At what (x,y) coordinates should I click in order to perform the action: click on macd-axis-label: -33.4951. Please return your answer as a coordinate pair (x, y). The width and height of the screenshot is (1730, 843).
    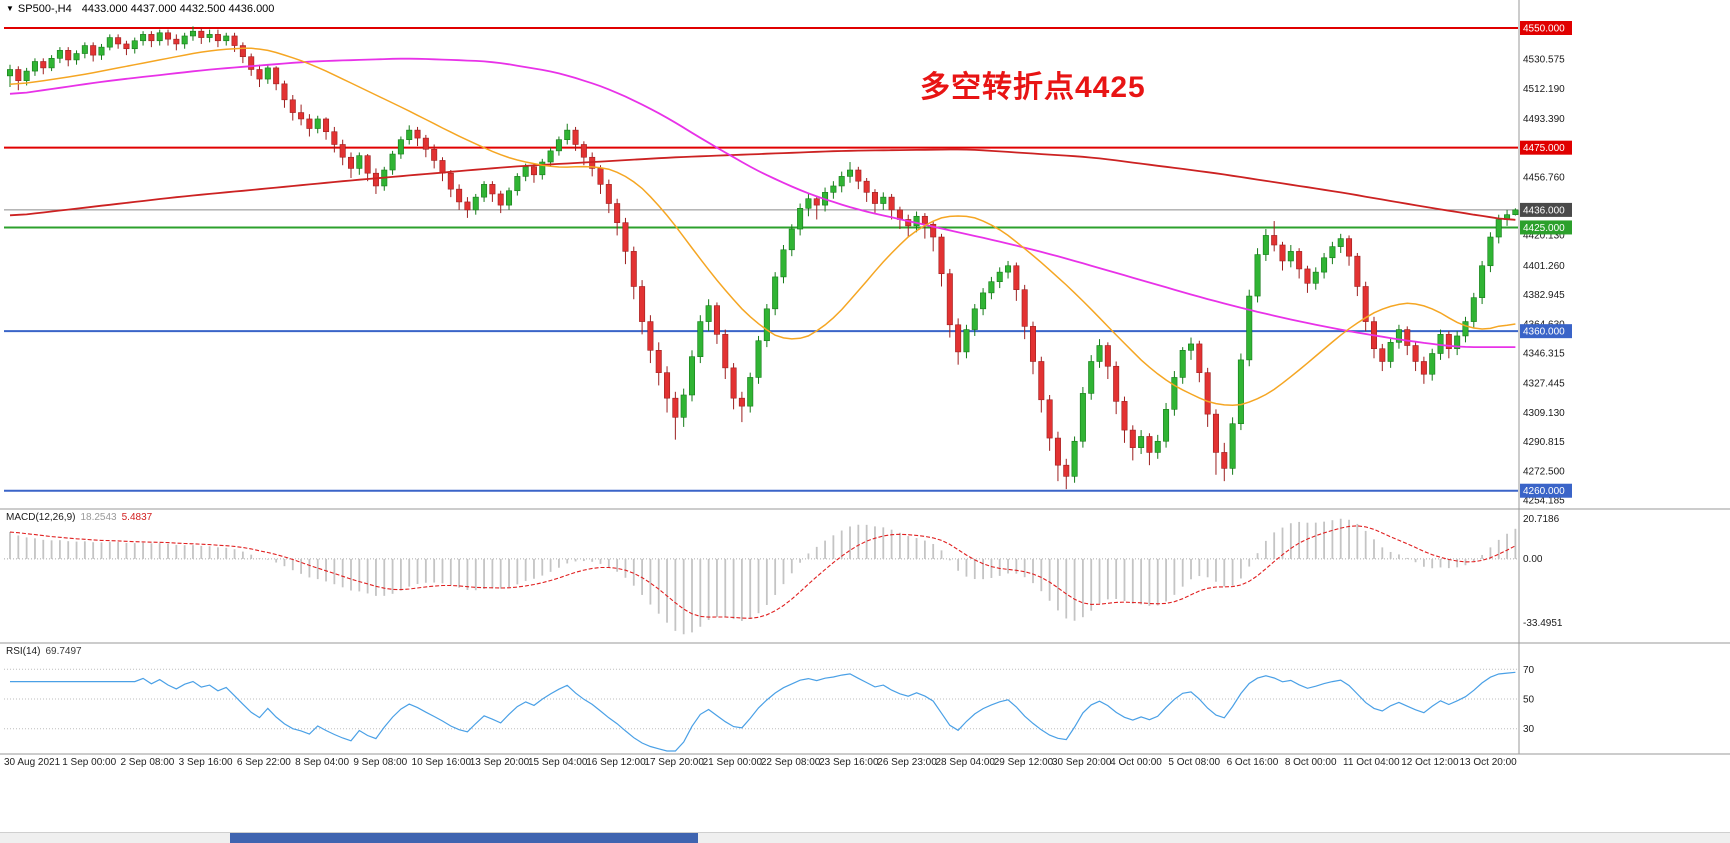
    Looking at the image, I should click on (1543, 623).